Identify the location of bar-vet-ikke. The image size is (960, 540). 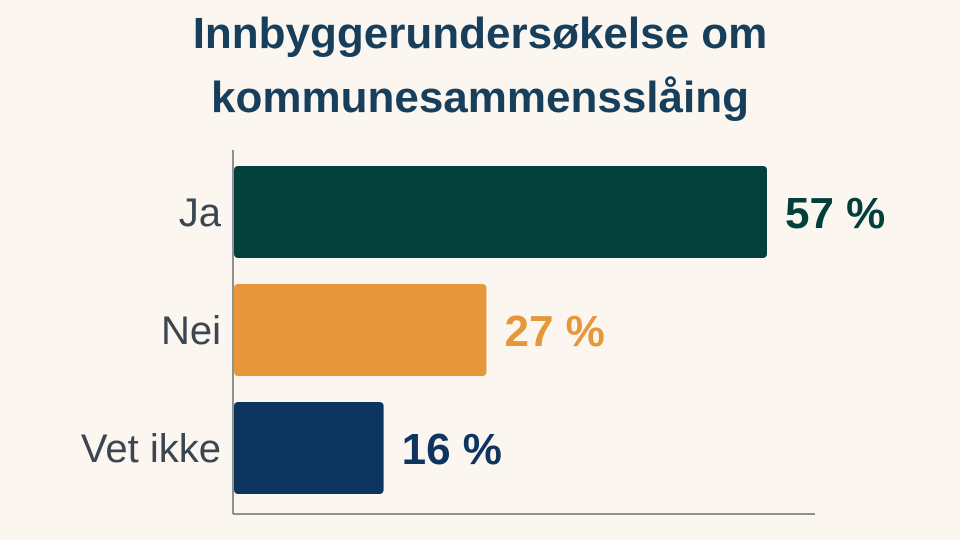
(309, 448).